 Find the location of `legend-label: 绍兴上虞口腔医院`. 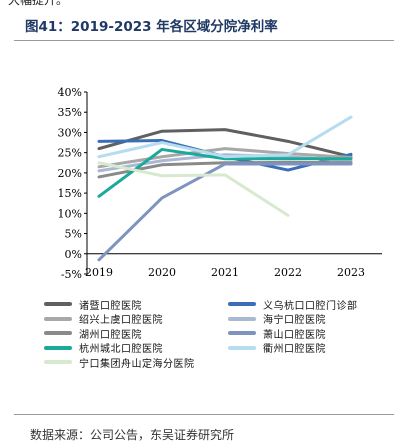

legend-label: 绍兴上虞口腔医院 is located at coordinates (121, 320).